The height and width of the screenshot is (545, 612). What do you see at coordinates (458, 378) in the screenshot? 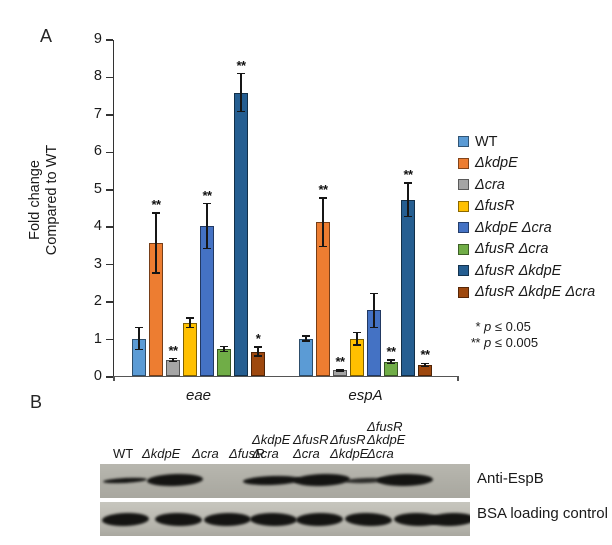
I see `x-axis-tick` at bounding box center [458, 378].